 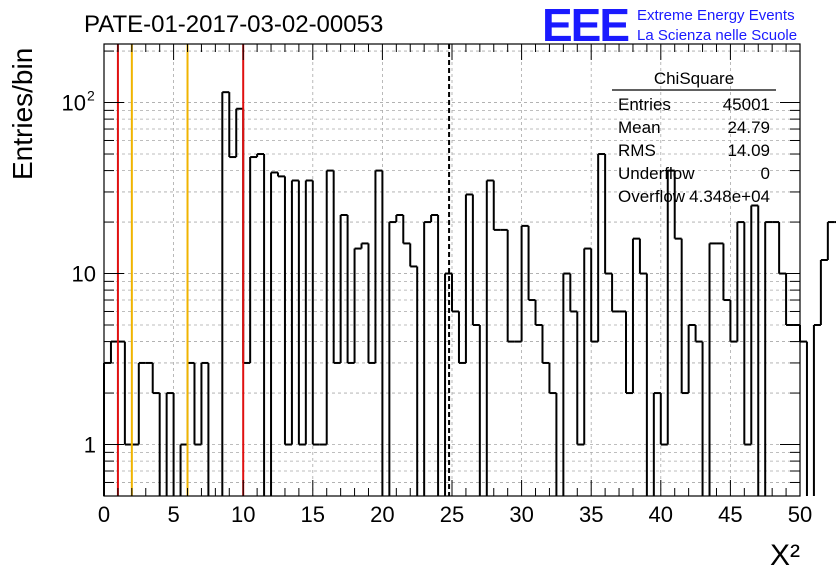 What do you see at coordinates (243, 514) in the screenshot?
I see `x-tick-label: 10` at bounding box center [243, 514].